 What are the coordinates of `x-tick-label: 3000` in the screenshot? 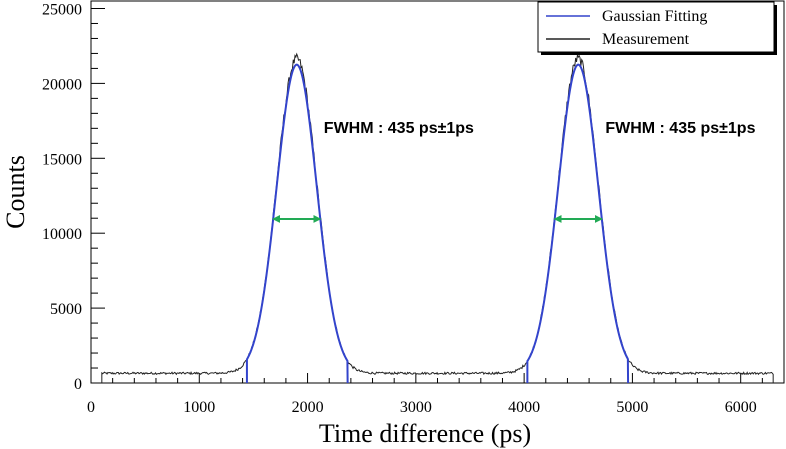 It's located at (416, 407).